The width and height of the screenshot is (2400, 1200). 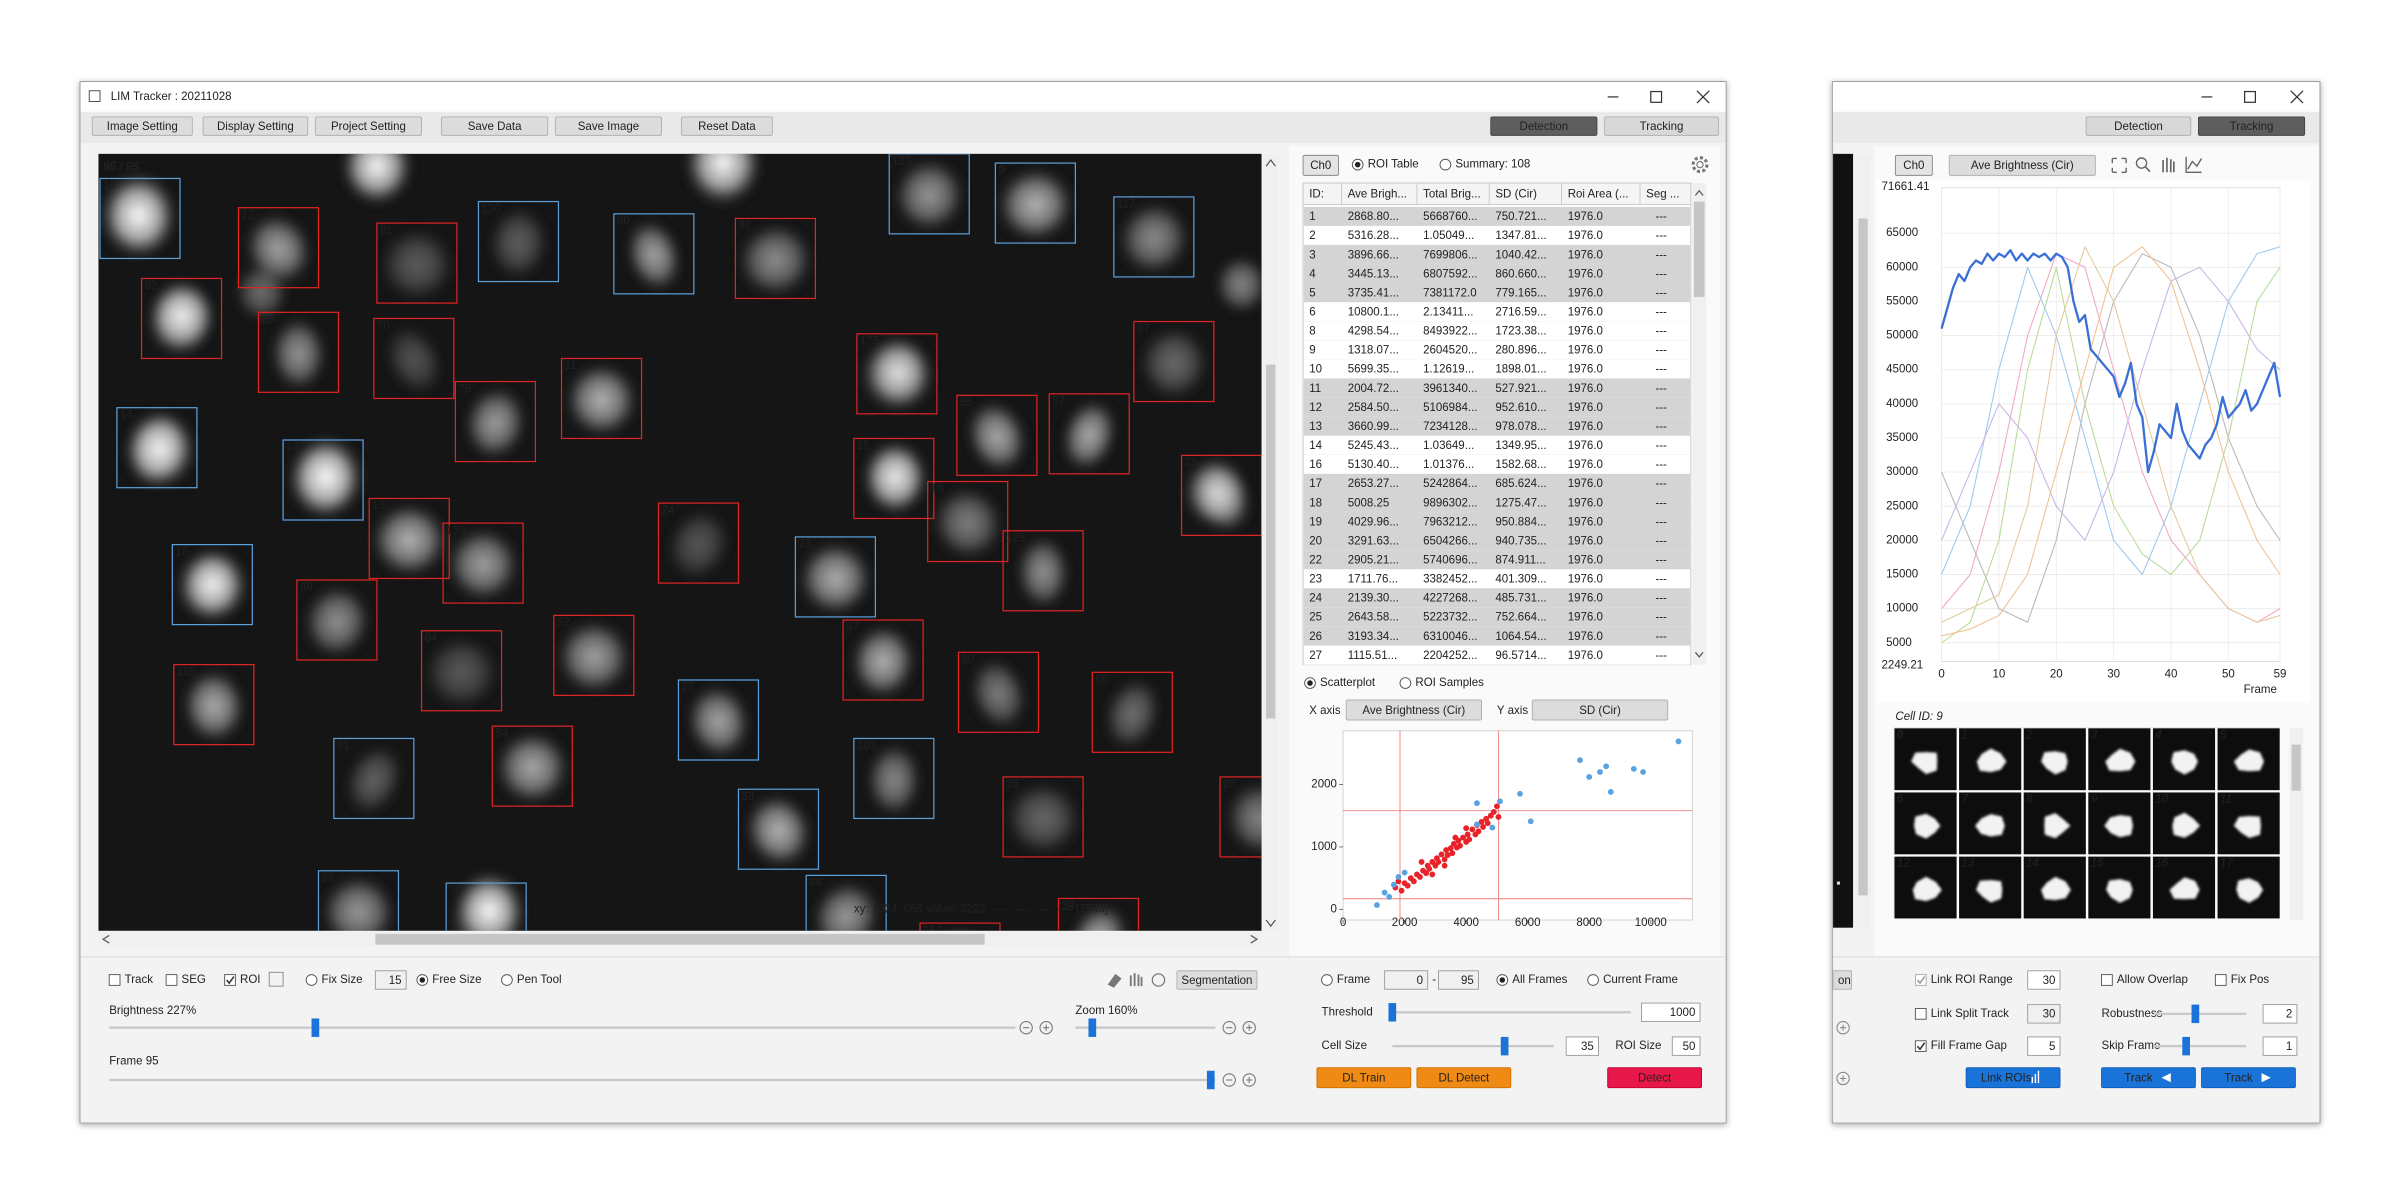 I want to click on info-icon, so click(x=1158, y=980).